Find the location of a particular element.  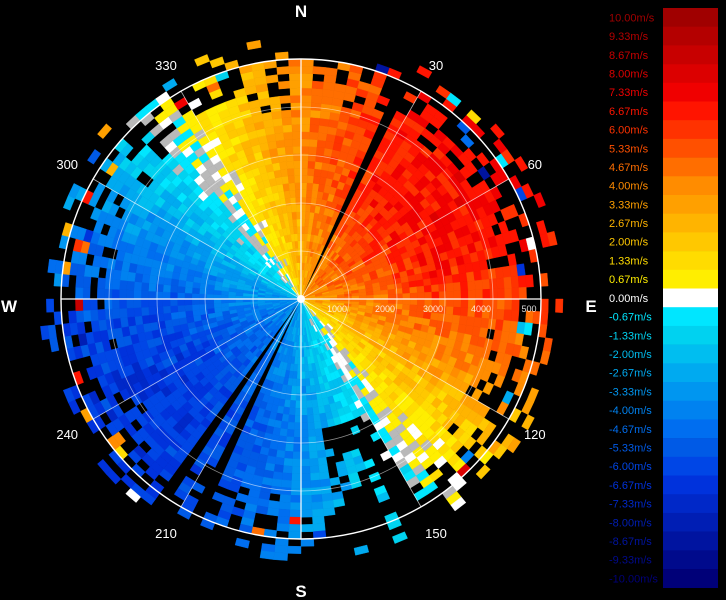

legend-label: 2.00m/s is located at coordinates (629, 243).